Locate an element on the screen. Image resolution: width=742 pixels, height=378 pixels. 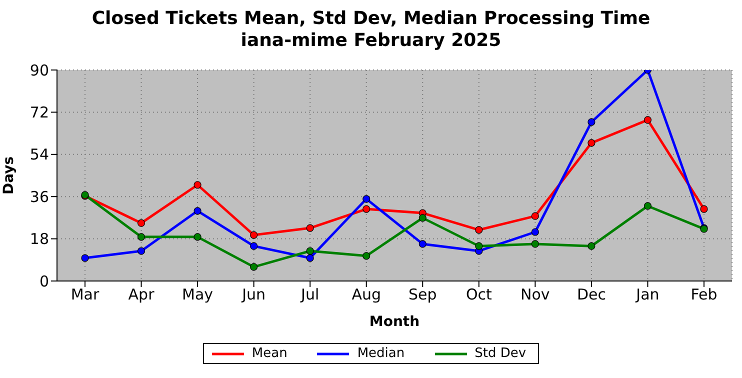
x-tick-label: Jan is located at coordinates (647, 295).